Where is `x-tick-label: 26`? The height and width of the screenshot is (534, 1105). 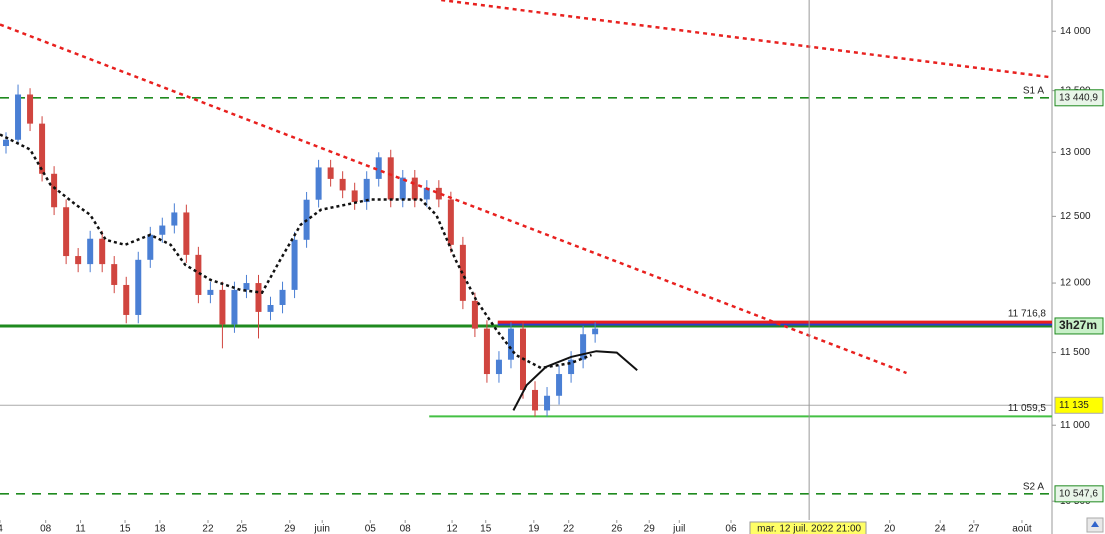 x-tick-label: 26 is located at coordinates (617, 529).